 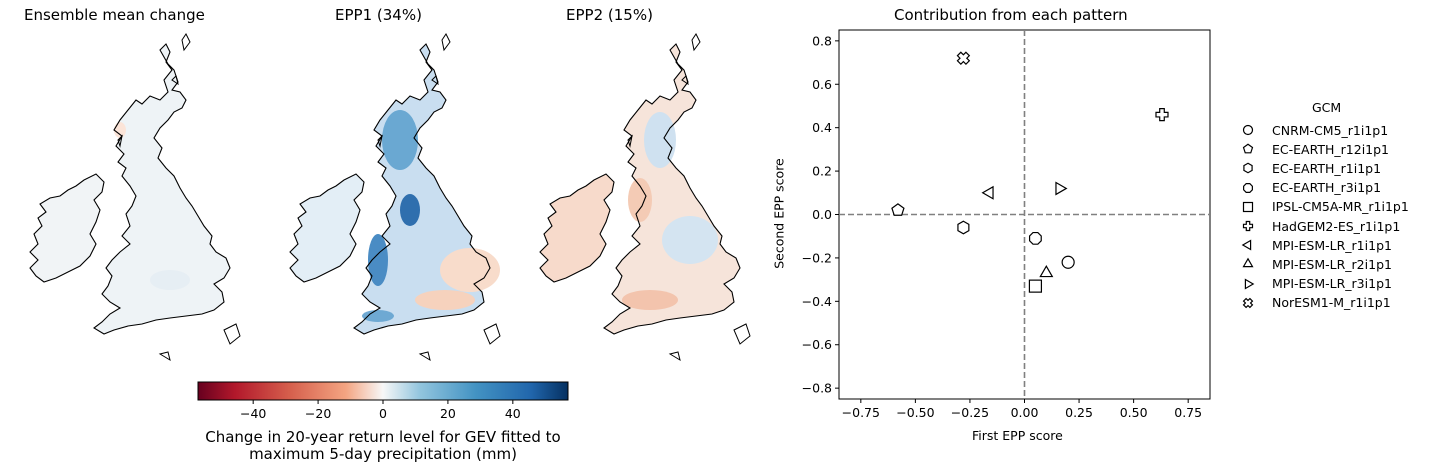 What do you see at coordinates (395, 197) in the screenshot?
I see `map-epp1` at bounding box center [395, 197].